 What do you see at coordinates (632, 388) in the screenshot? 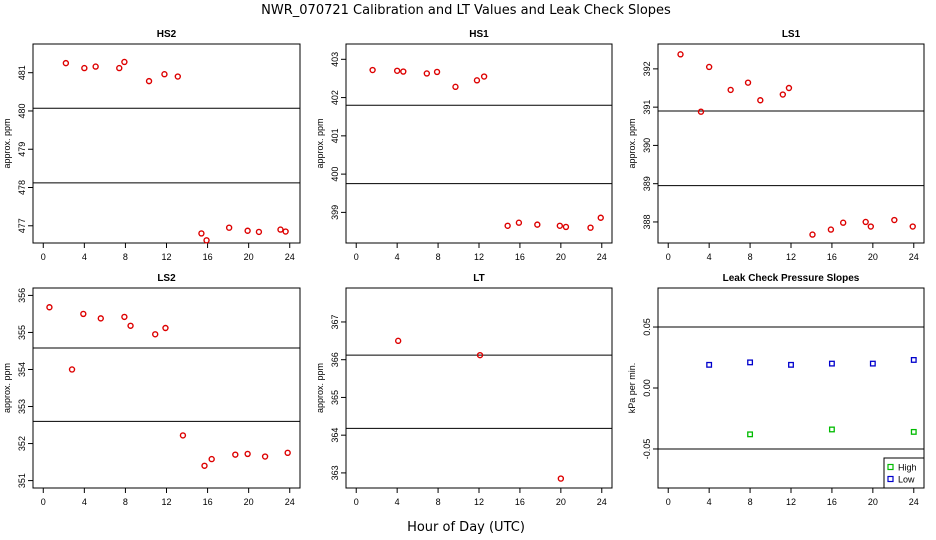
I see `y-axis-label: kPa per min.` at bounding box center [632, 388].